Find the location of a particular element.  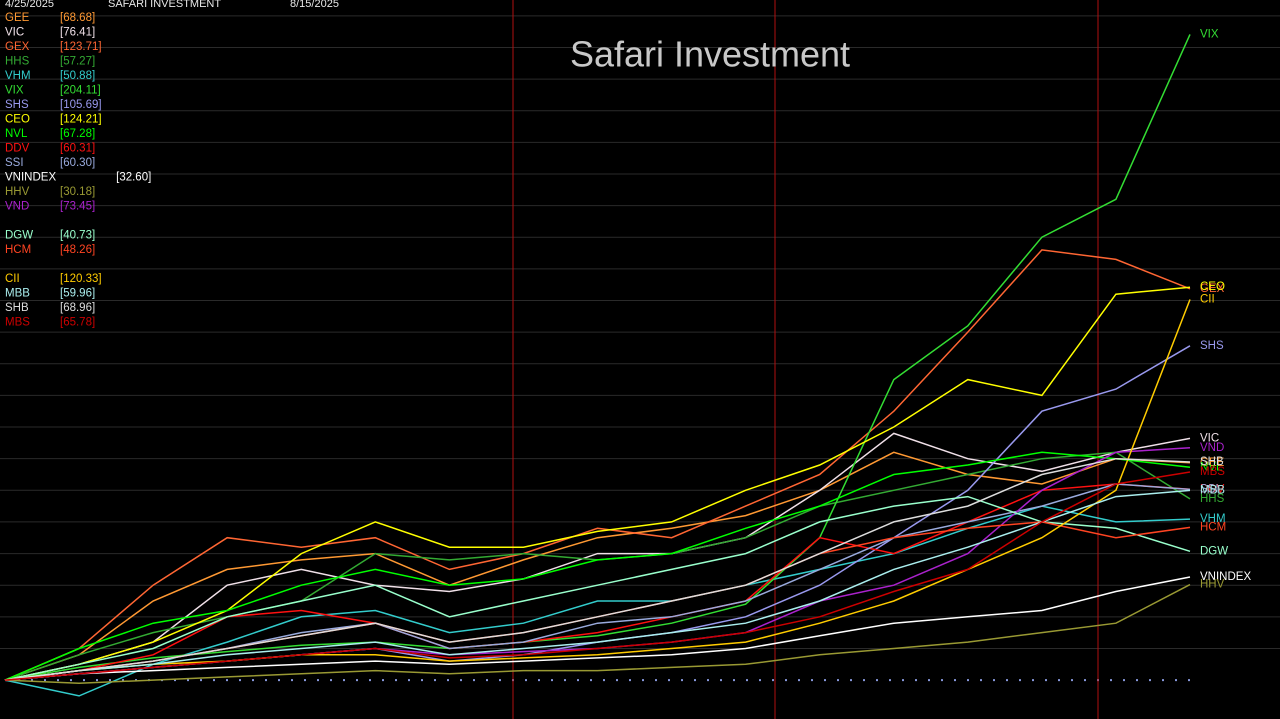

start-date: 4/25/2025 is located at coordinates (29, 5).